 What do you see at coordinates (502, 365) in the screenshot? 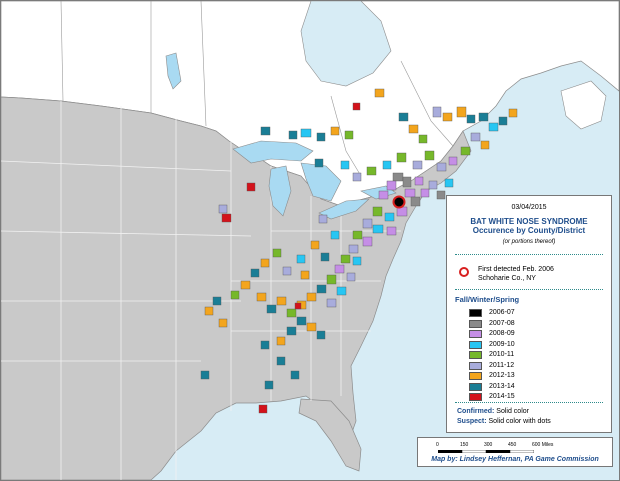
I see `legend-label-2011-12: 2011-12` at bounding box center [502, 365].